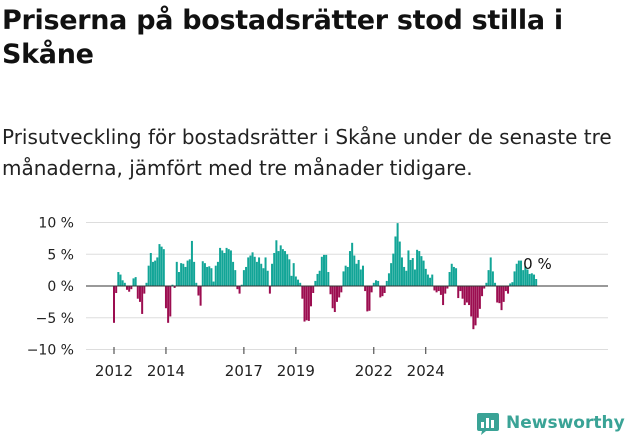 Image resolution: width=631 pixels, height=439 pixels. What do you see at coordinates (488, 424) in the screenshot?
I see `bar-chart-logo-icon` at bounding box center [488, 424].